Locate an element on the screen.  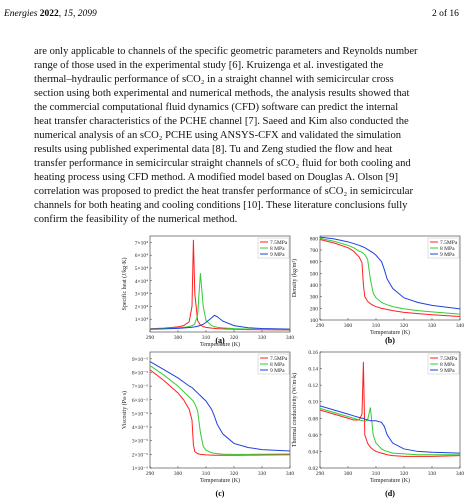
y-tick-label: 5×10⁴ is located at coordinates (141, 269).